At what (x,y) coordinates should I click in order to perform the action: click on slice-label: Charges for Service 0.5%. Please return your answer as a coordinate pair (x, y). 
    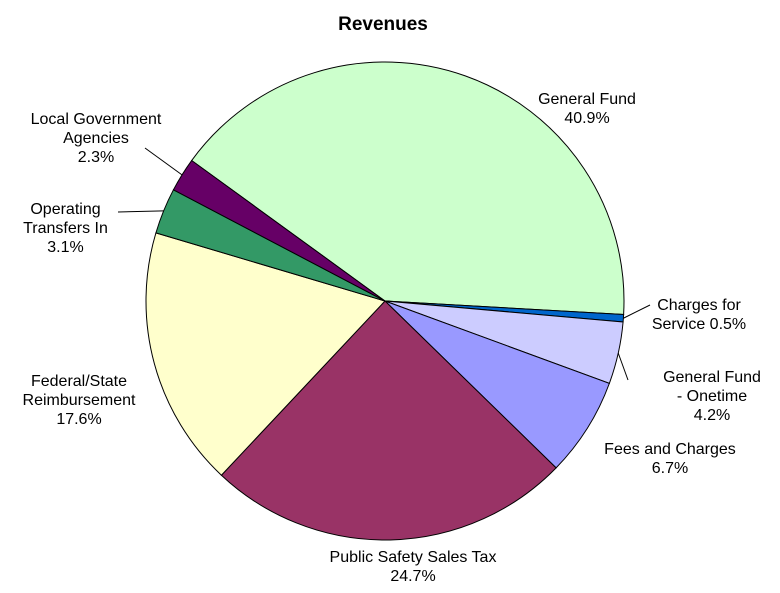
    Looking at the image, I should click on (699, 315).